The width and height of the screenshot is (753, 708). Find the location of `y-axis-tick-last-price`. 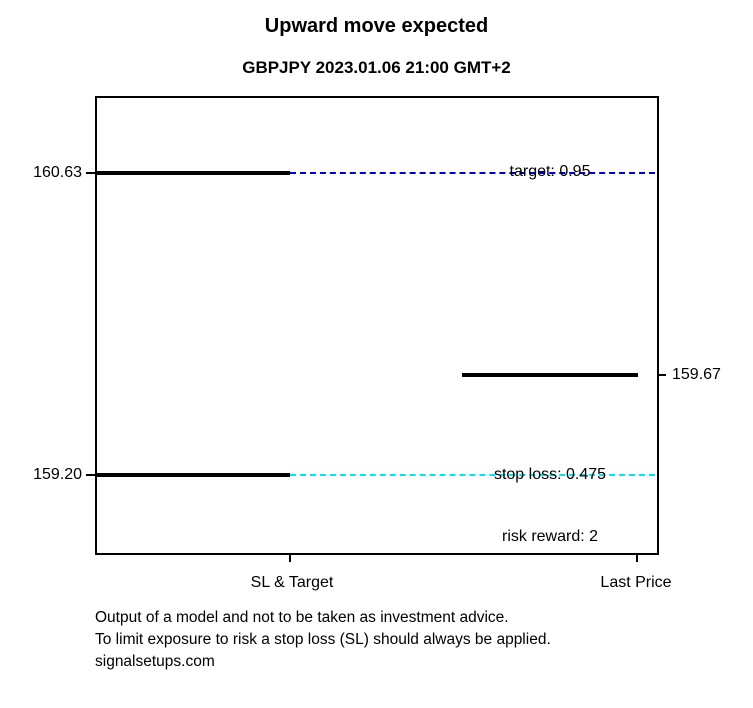

y-axis-tick-last-price is located at coordinates (661, 375).